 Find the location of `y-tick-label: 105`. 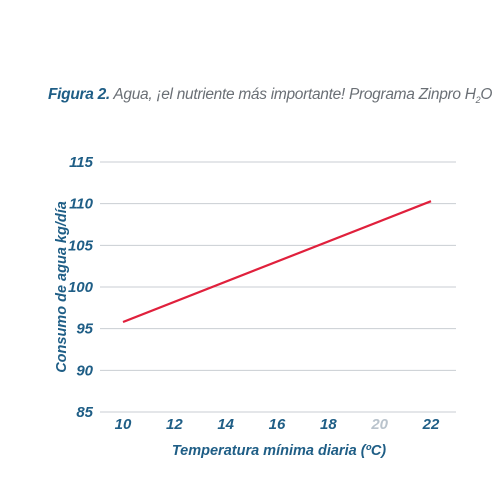

y-tick-label: 105 is located at coordinates (81, 245).